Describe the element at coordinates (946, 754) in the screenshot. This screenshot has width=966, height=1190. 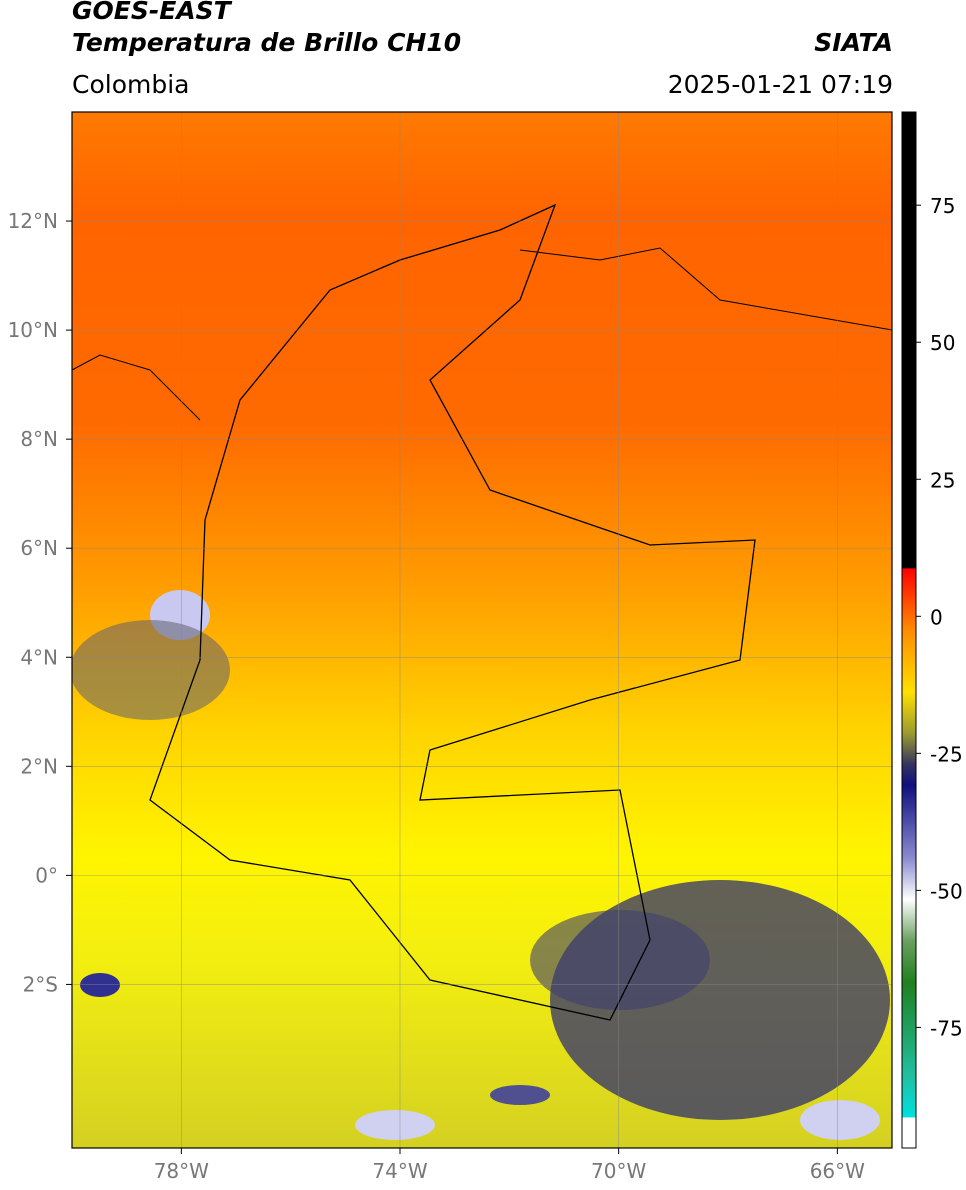
I see `colorbar-tick-label: -25` at that location.